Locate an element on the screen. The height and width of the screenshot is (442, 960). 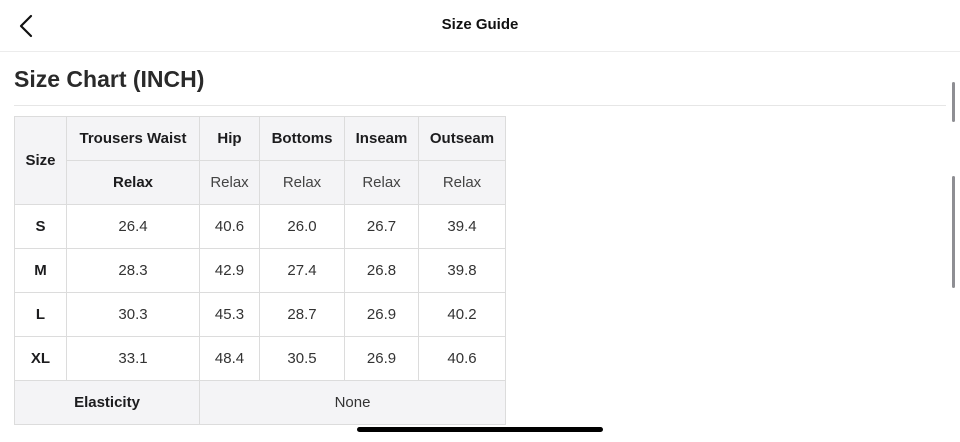
value-cell: 26.0 is located at coordinates (302, 226).